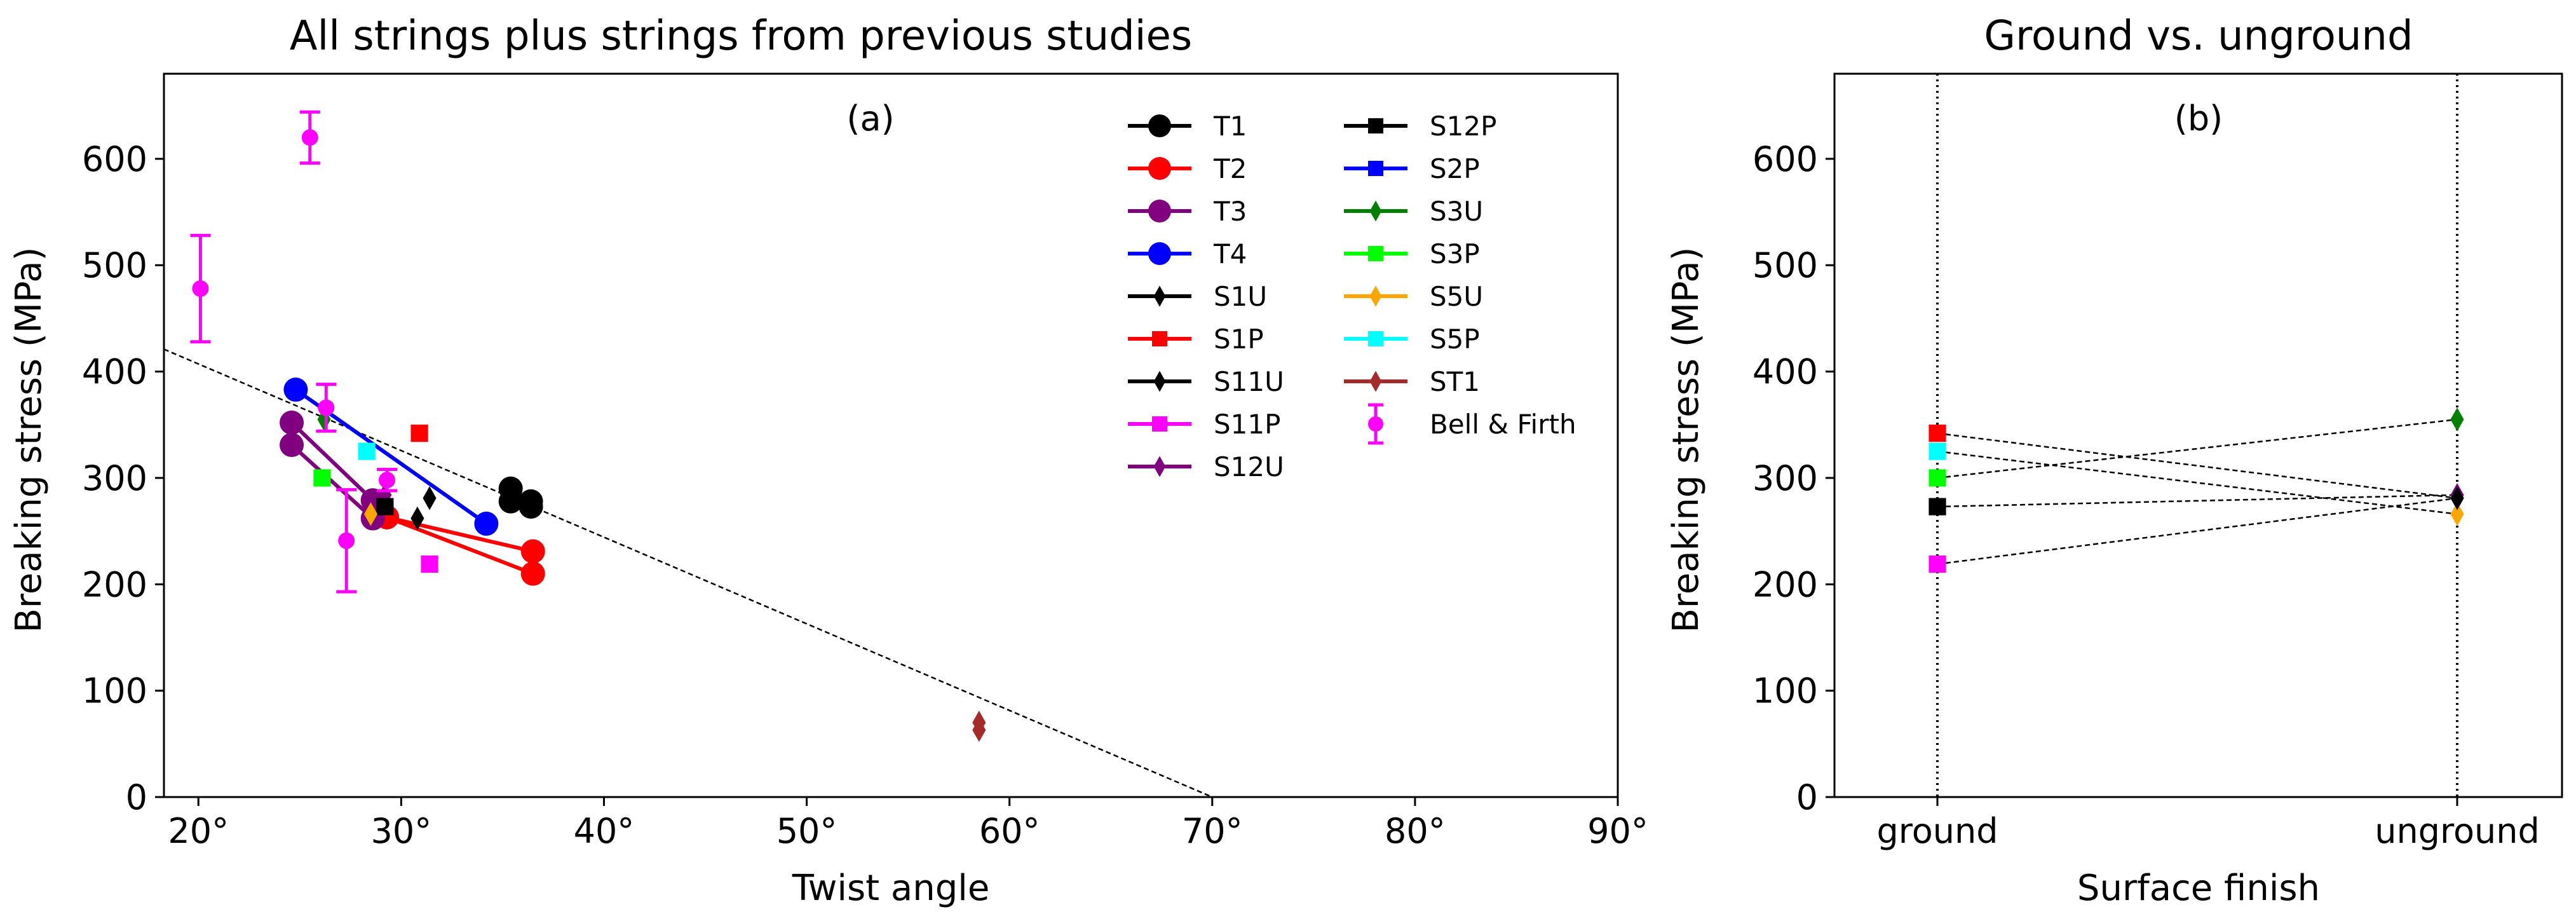  Describe the element at coordinates (1159, 424) in the screenshot. I see `legend-marker-s11p` at that location.